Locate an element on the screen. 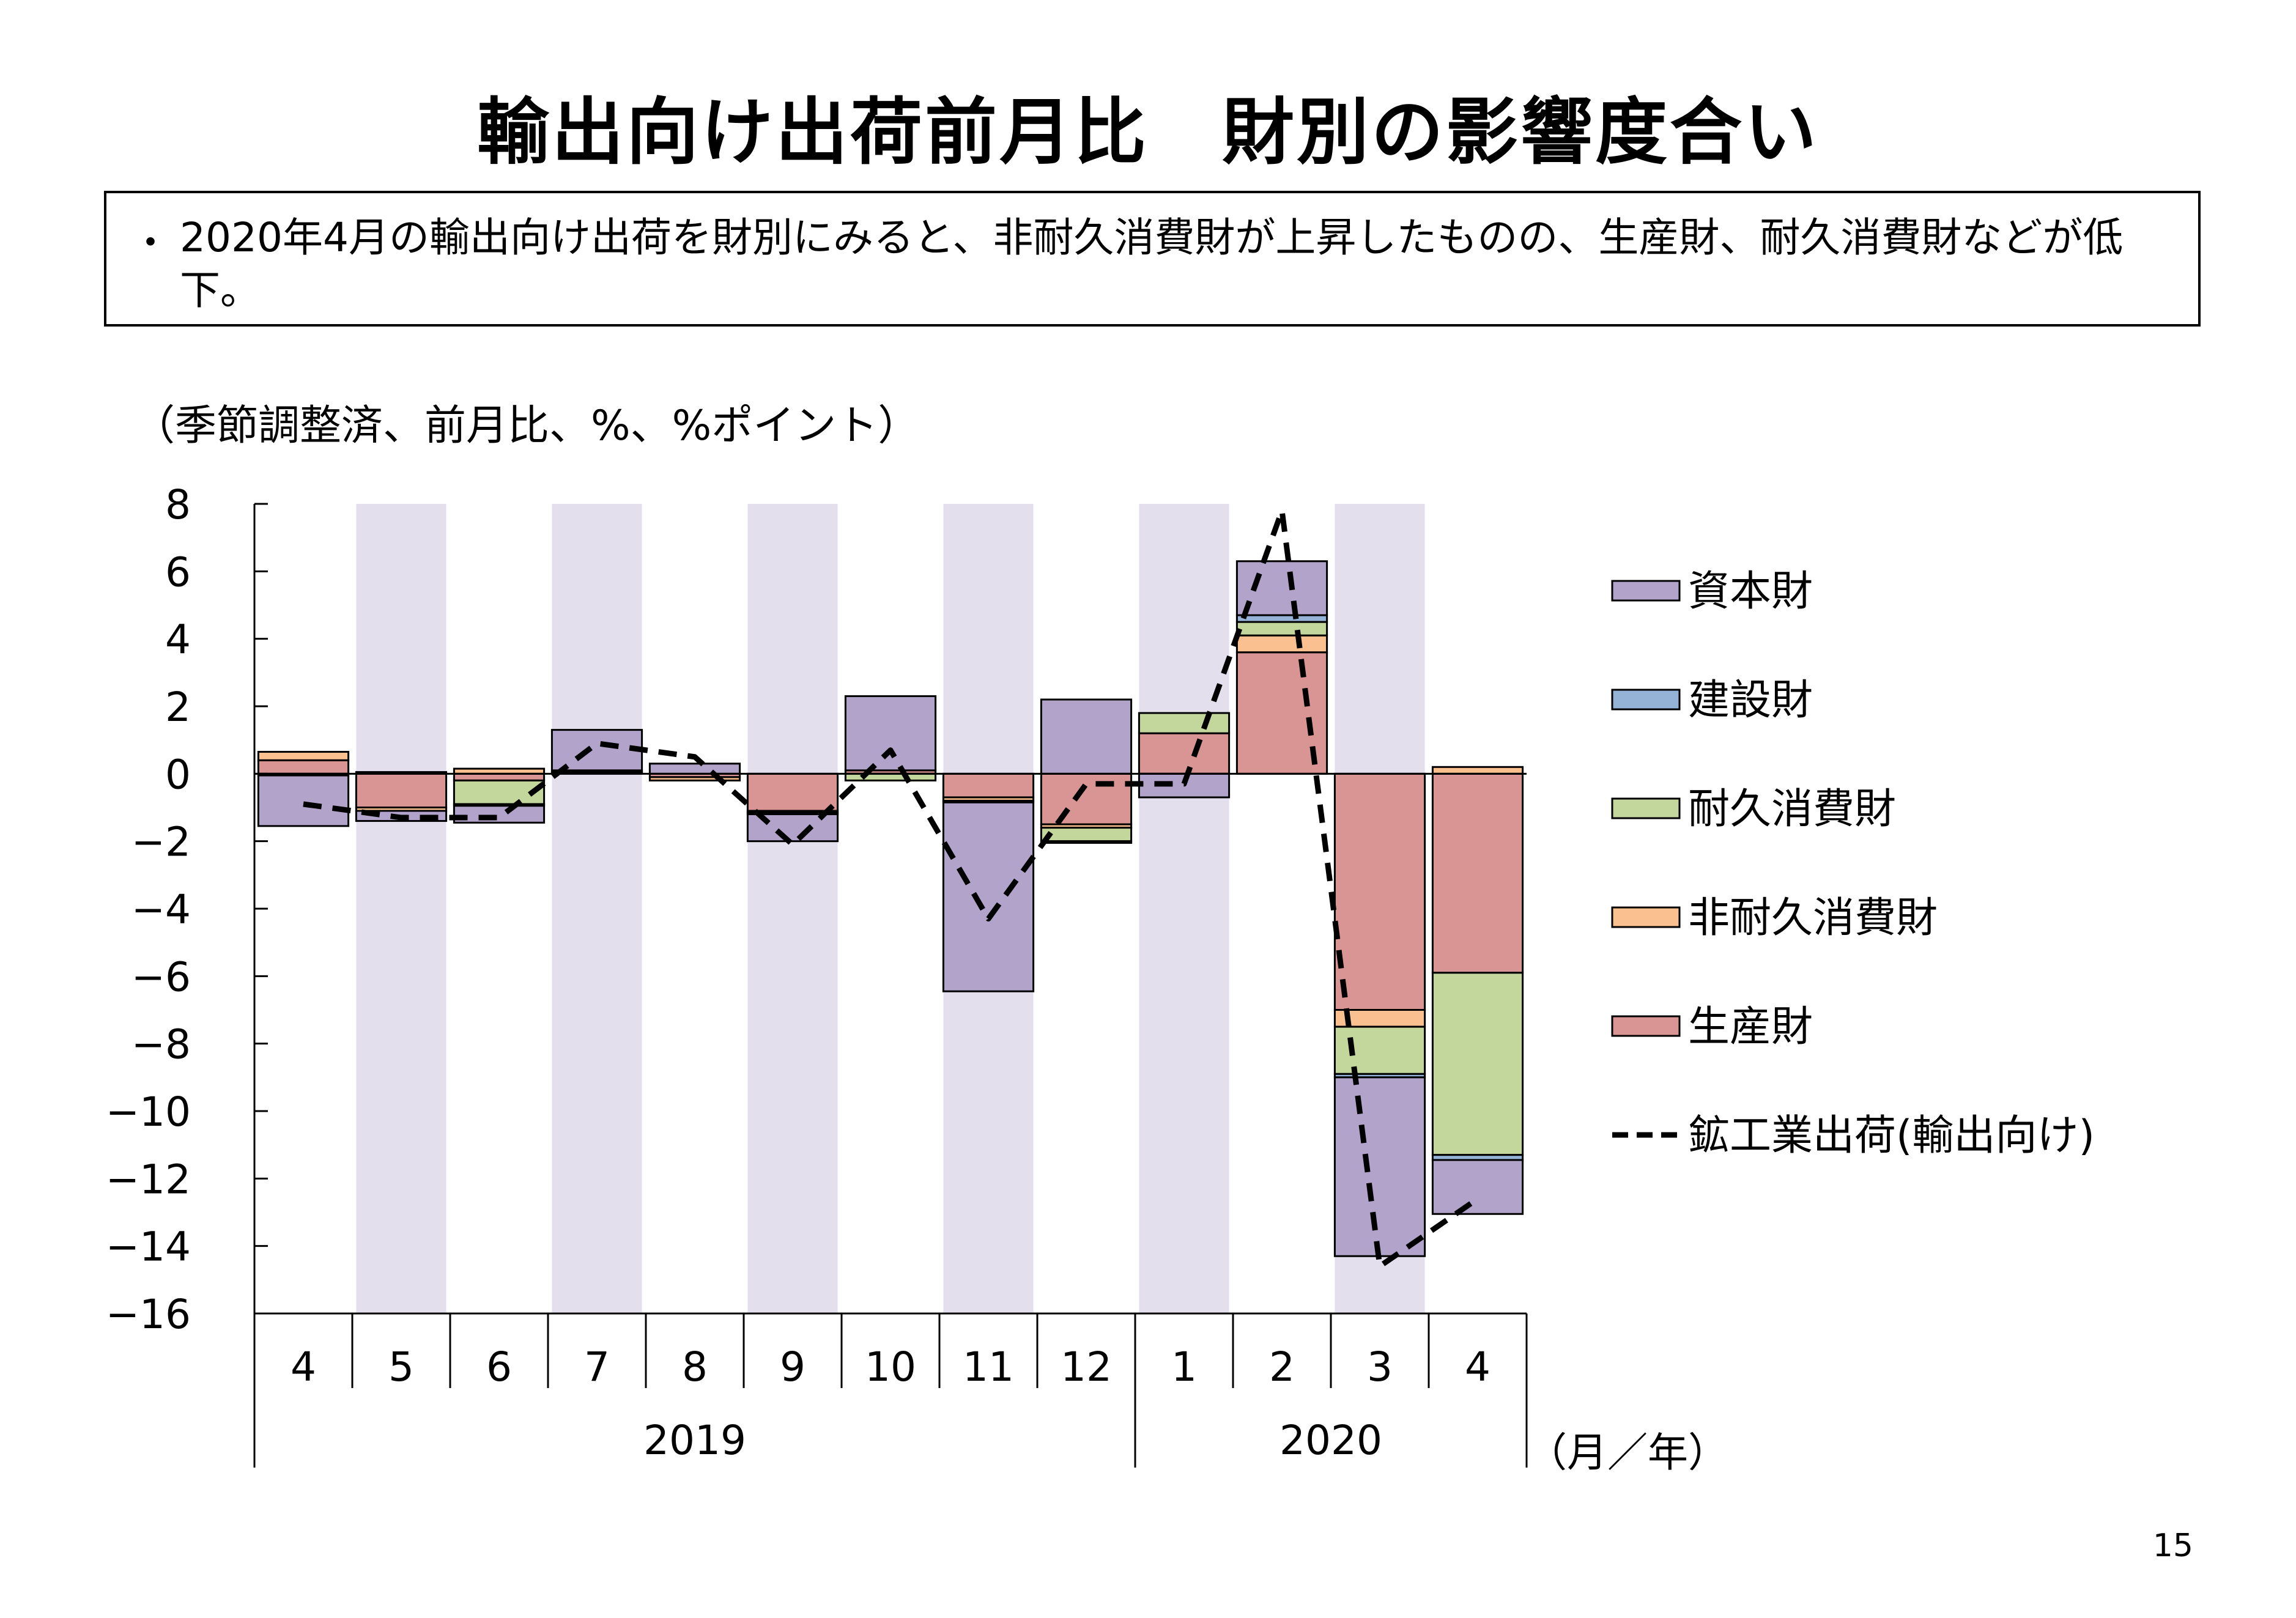 The image size is (2296, 1618). legend-label: 耐久消費財 is located at coordinates (1792, 809).